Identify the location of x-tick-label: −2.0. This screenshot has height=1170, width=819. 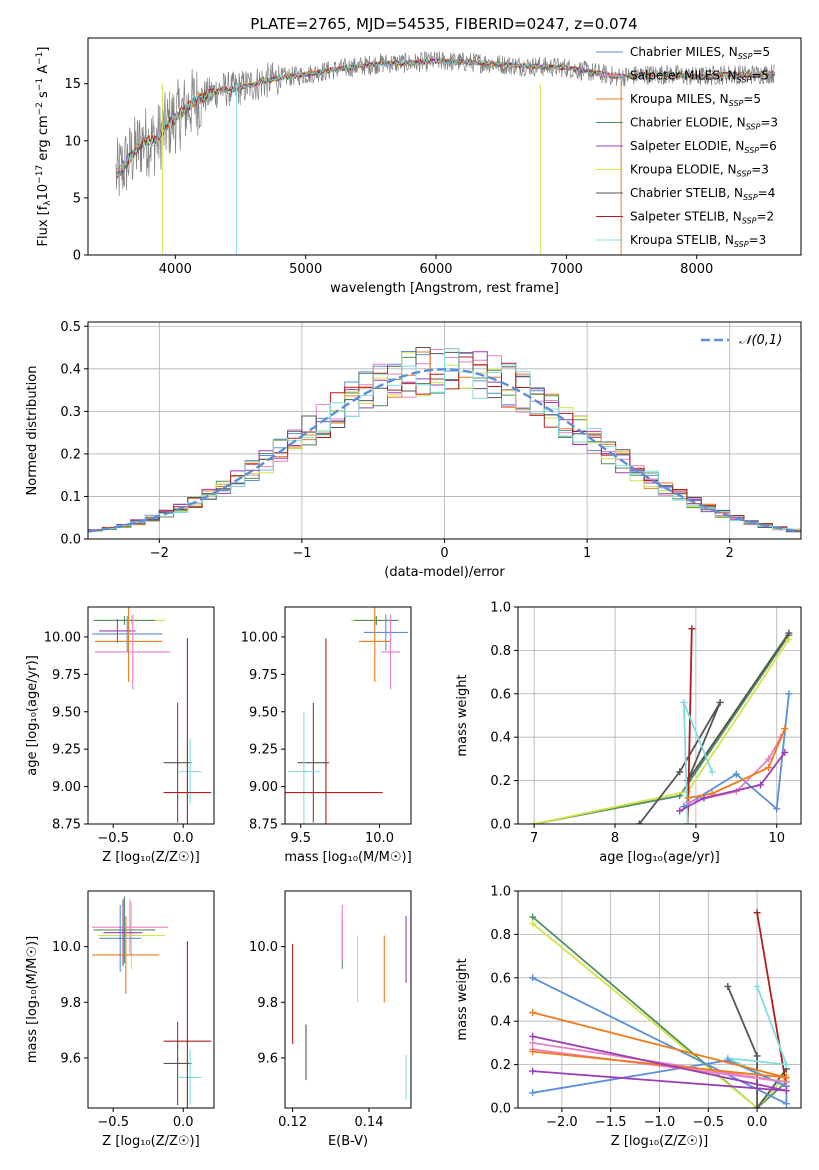
(562, 1122).